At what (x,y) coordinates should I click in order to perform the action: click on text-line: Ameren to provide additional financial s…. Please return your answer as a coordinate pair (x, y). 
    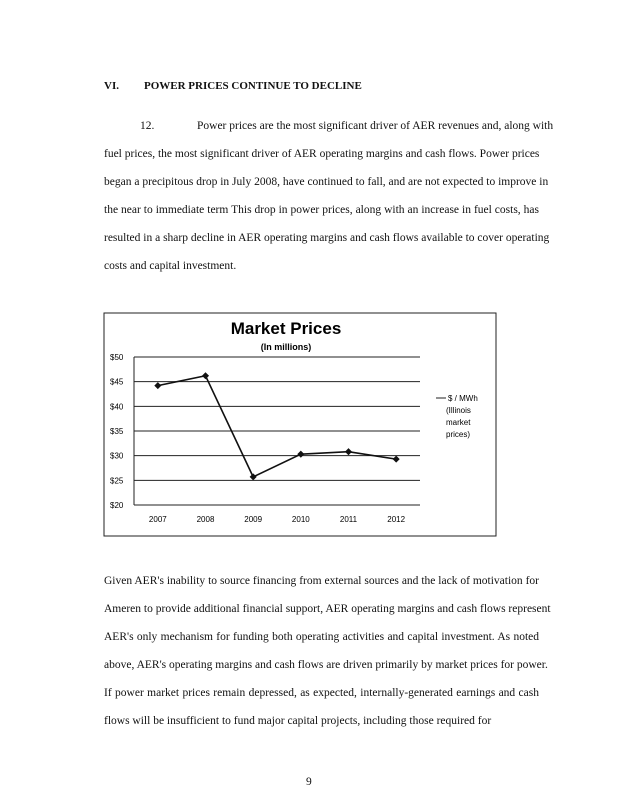
    Looking at the image, I should click on (327, 609).